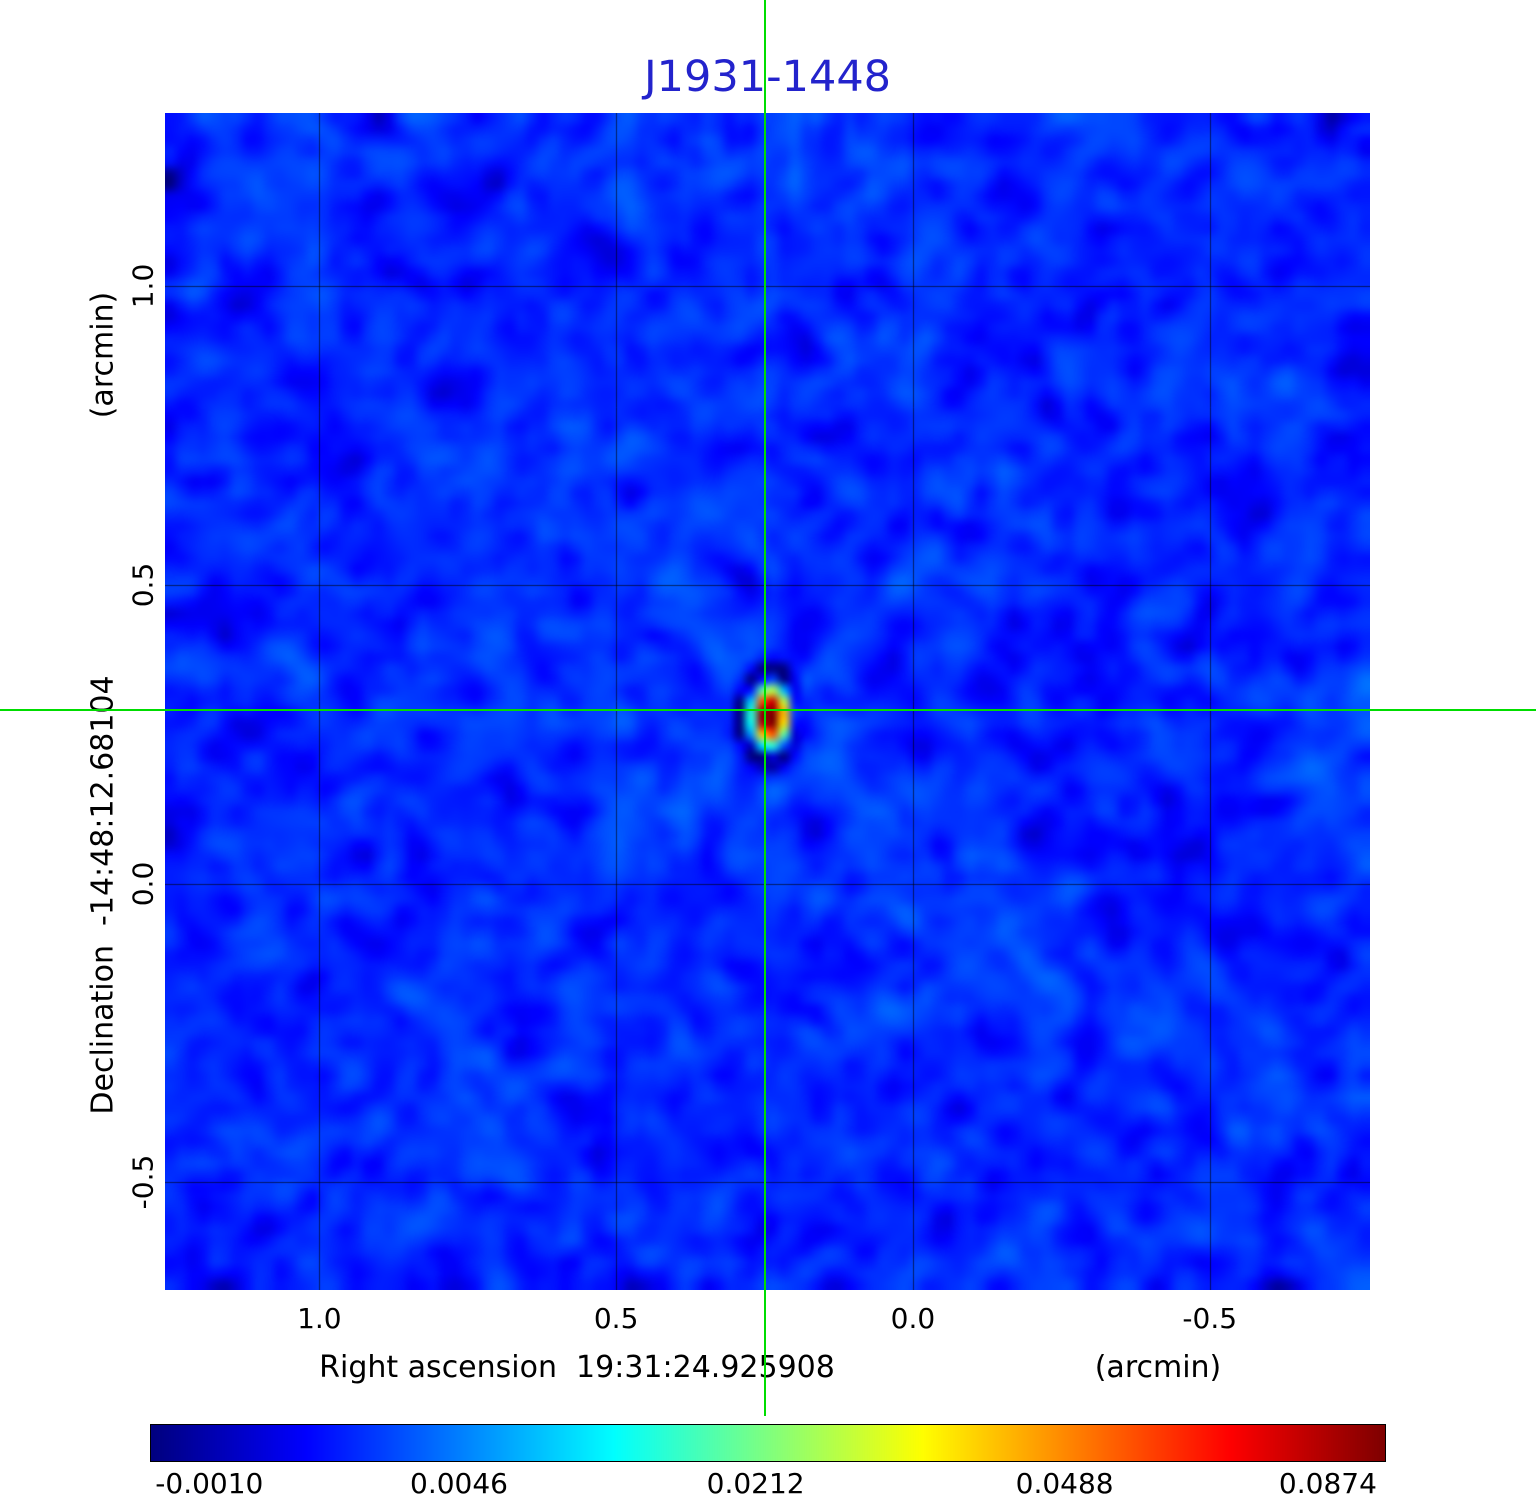  I want to click on colorbar-tick-label: 0.0874, so click(1327, 1483).